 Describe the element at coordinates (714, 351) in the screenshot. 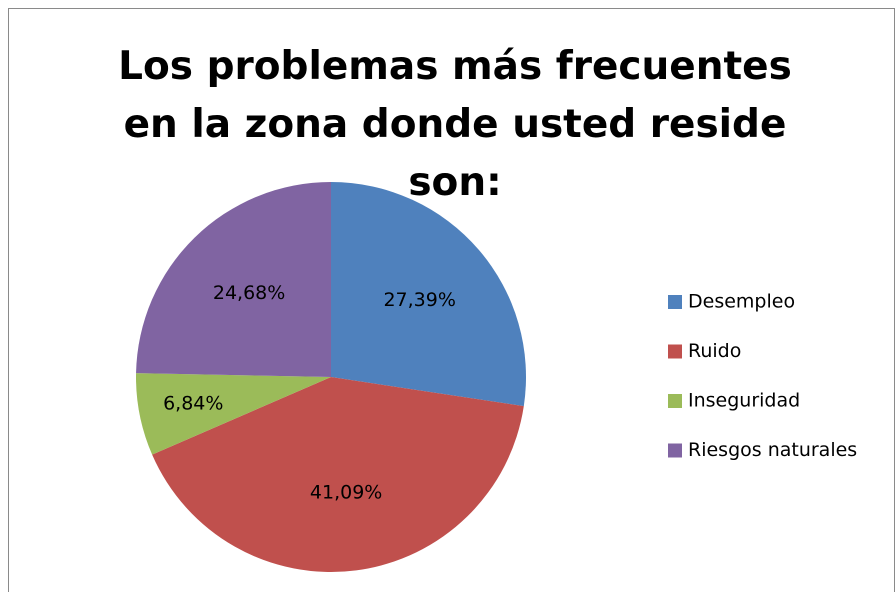

I see `legend-label: Ruido` at that location.